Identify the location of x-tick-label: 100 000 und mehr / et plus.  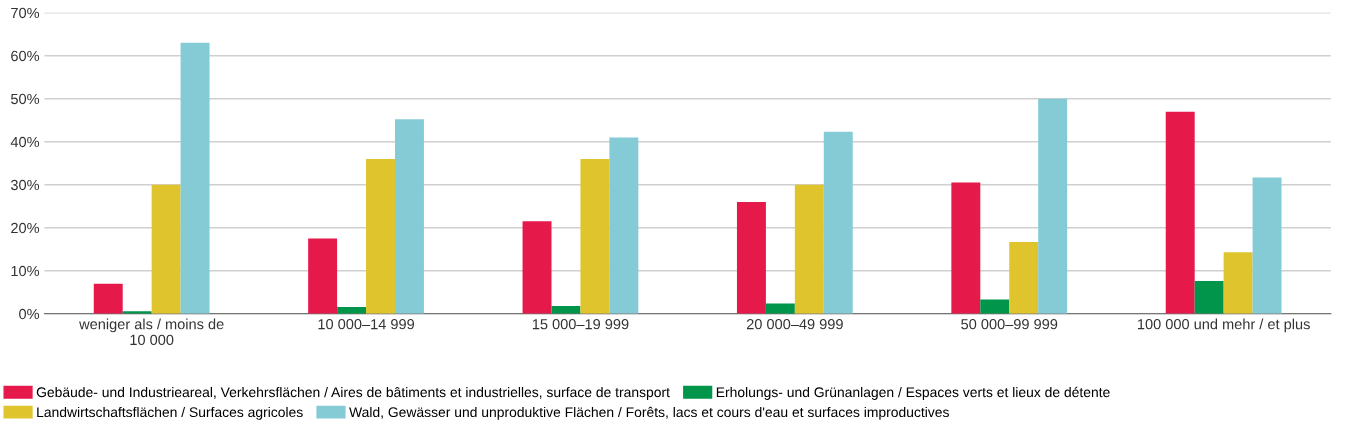
(1224, 325).